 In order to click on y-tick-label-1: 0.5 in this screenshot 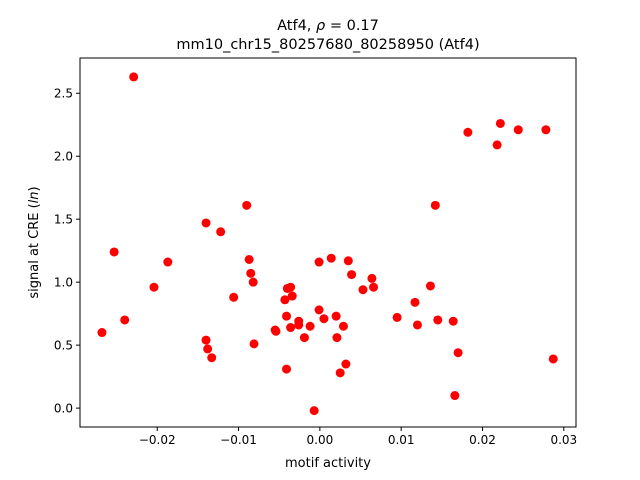, I will do `click(63, 345)`.